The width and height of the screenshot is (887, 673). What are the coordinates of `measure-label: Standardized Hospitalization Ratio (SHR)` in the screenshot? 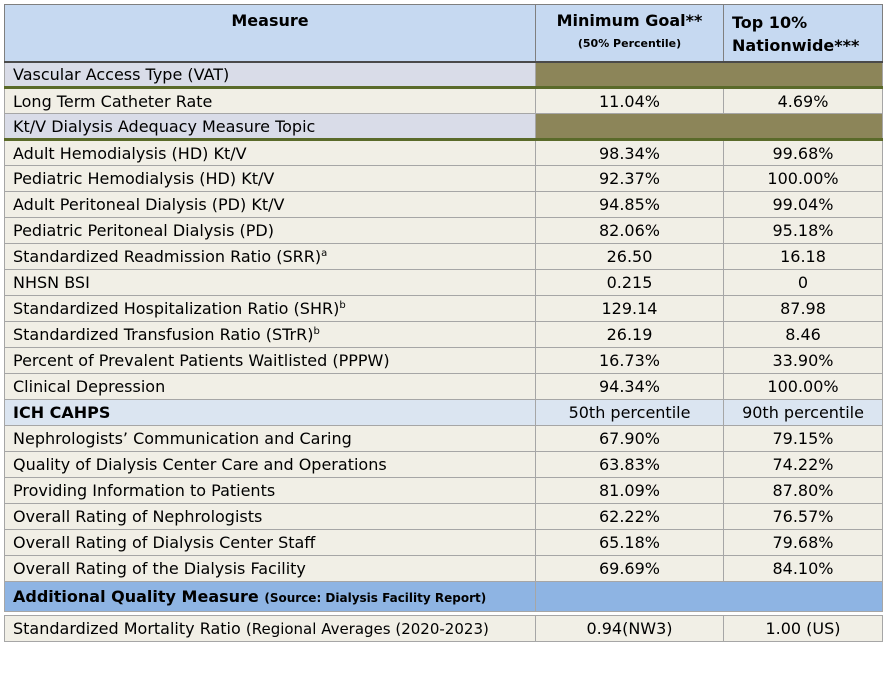 It's located at (176, 308).